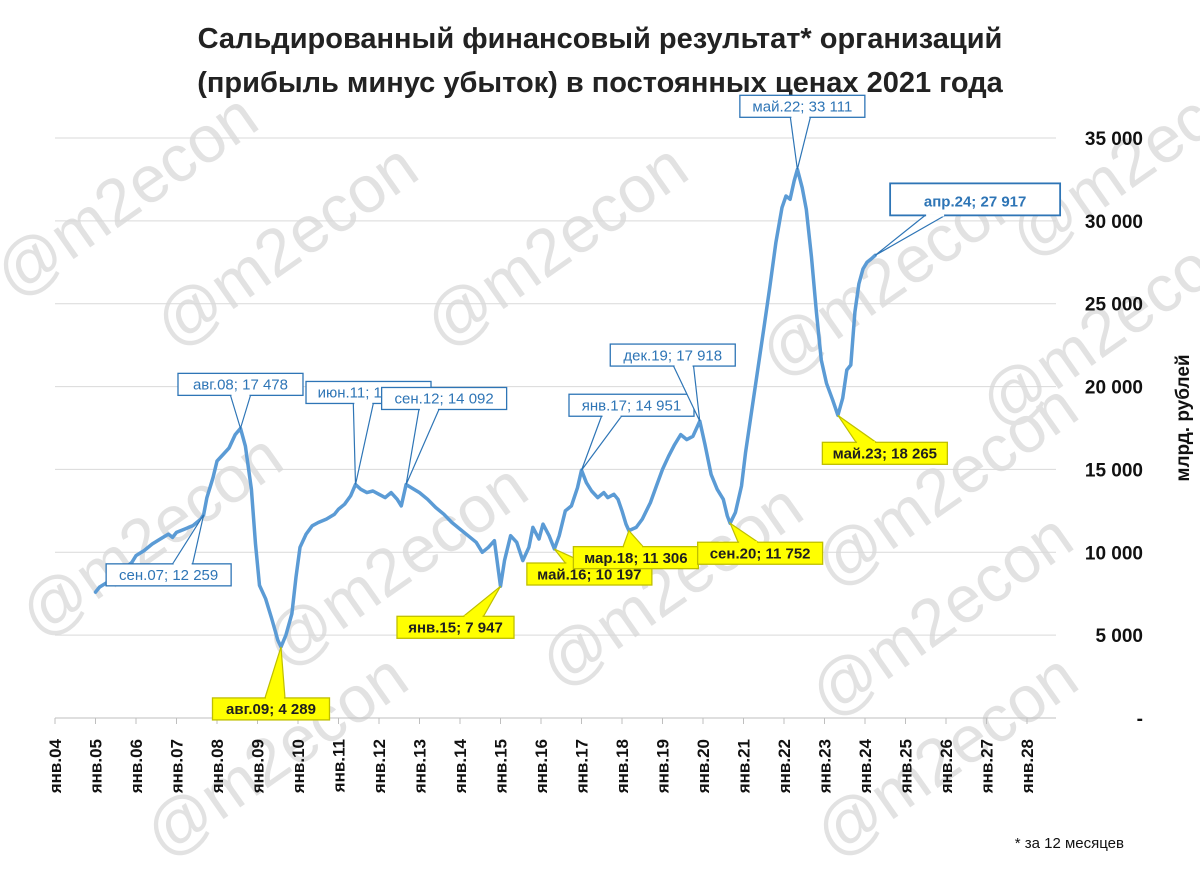 The image size is (1200, 872). Describe the element at coordinates (1114, 305) in the screenshot. I see `y-tick-label: 25 000` at that location.